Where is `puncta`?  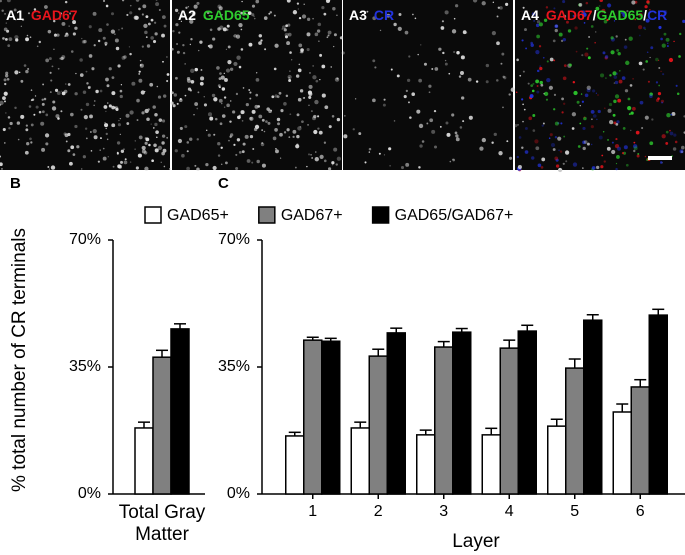 puncta is located at coordinates (428, 85).